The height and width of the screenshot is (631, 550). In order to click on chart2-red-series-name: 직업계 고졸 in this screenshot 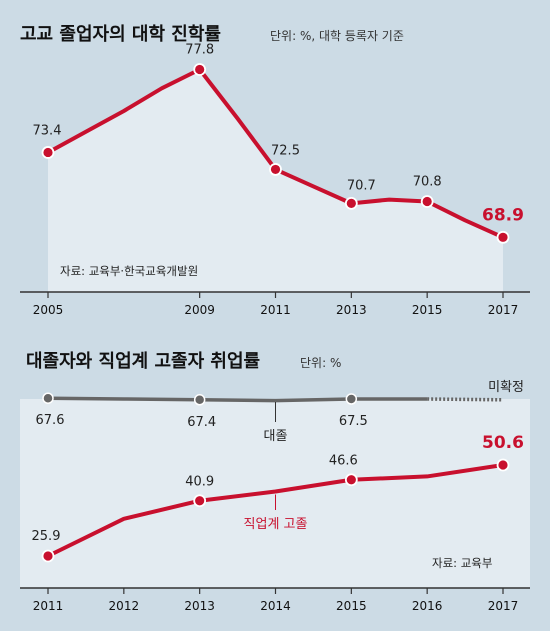, I will do `click(276, 524)`.